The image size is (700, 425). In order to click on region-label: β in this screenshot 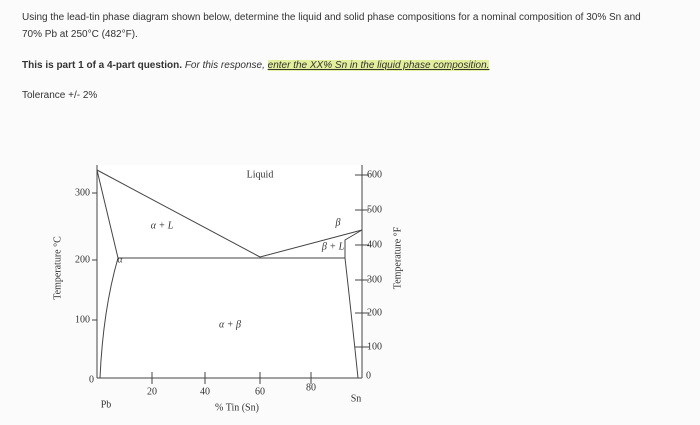, I will do `click(338, 222)`.